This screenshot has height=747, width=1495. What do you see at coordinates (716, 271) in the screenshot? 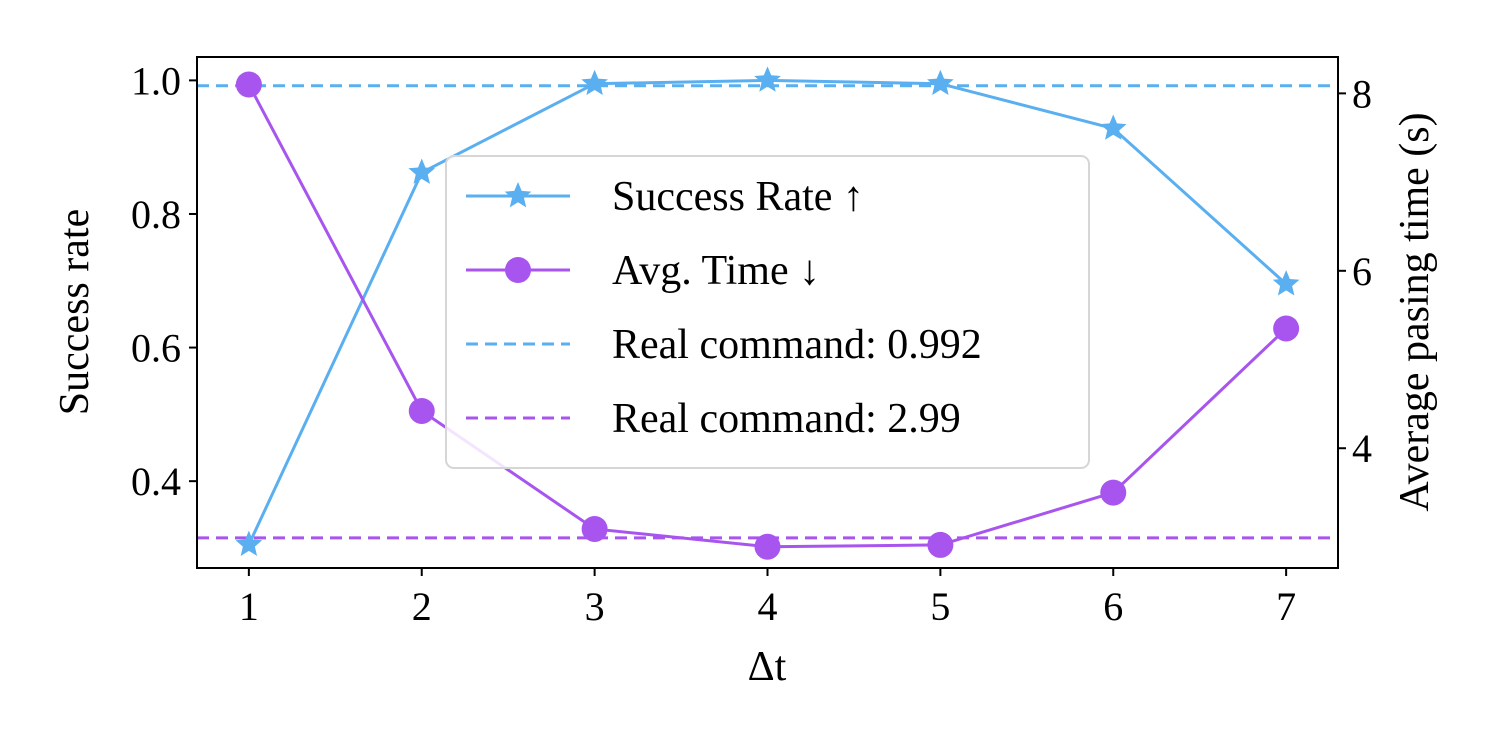
I see `legend-label-2: Avg. Time ↓` at bounding box center [716, 271].